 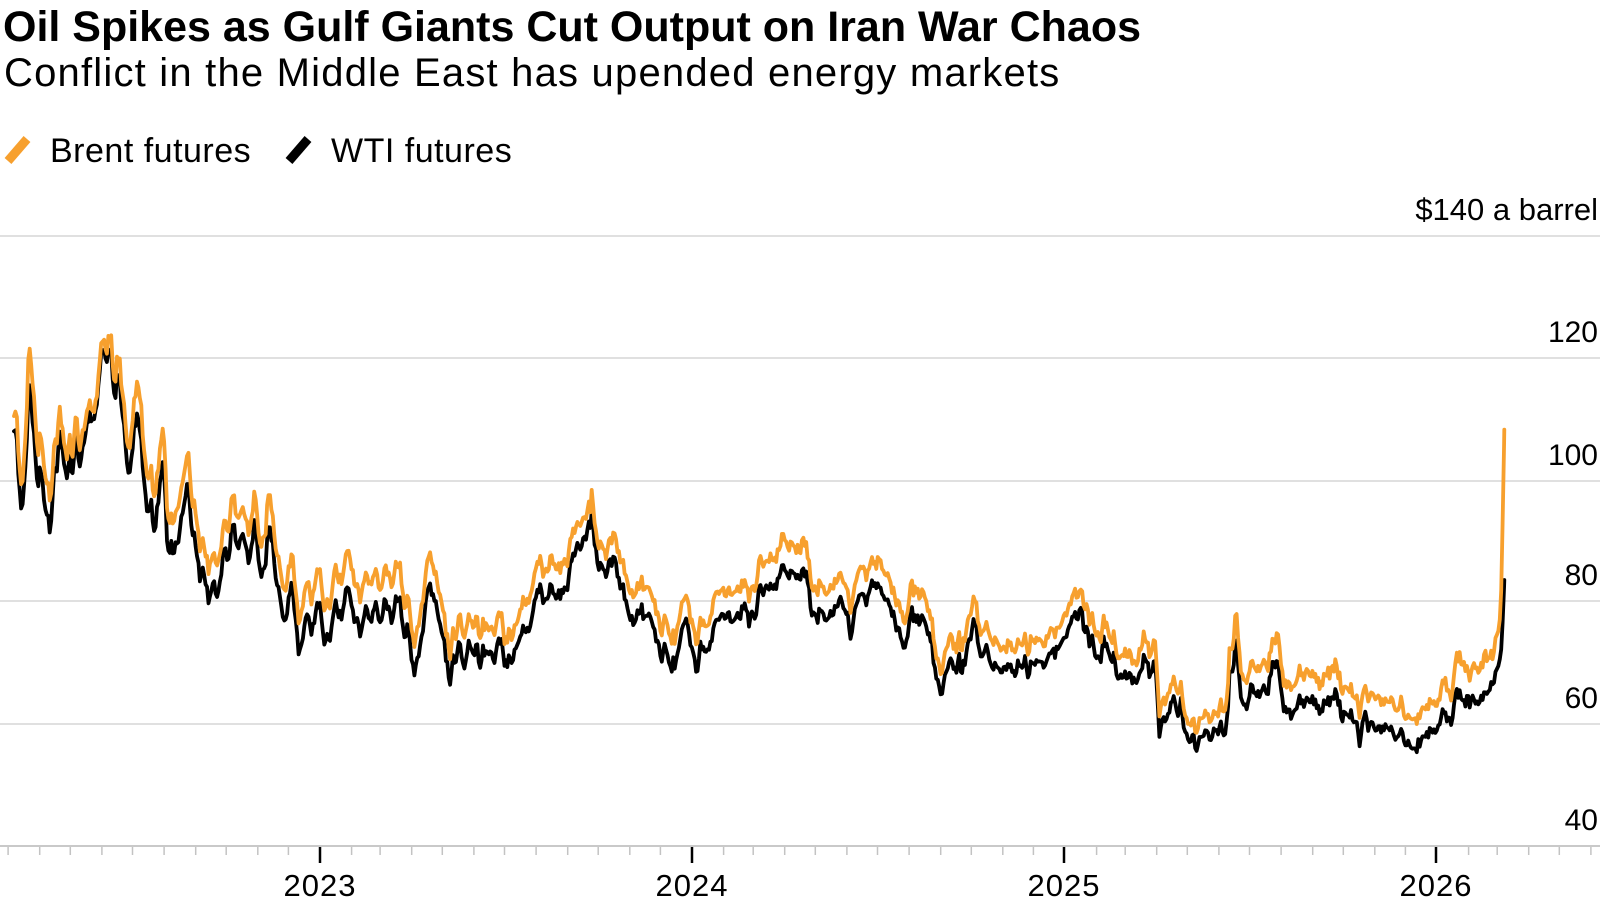 I want to click on svg-text: 40, so click(x=1581, y=820).